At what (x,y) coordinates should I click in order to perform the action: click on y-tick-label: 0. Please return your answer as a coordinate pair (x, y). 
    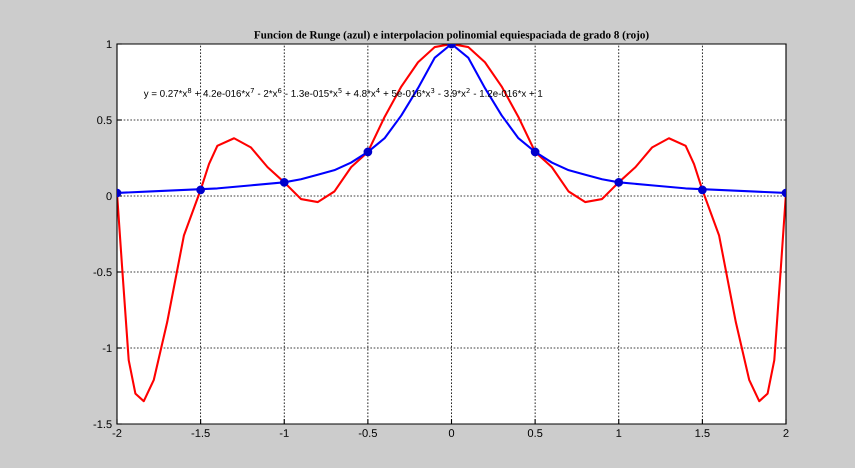
    Looking at the image, I should click on (109, 196).